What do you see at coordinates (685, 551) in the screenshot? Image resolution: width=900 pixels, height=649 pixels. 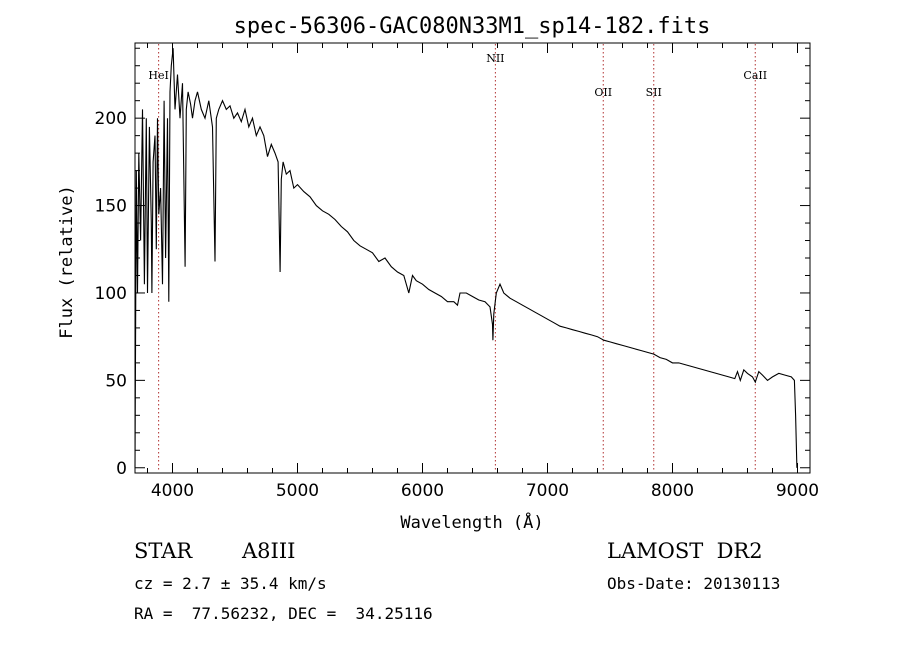 I see `survey-name: LAMOST DR2` at bounding box center [685, 551].